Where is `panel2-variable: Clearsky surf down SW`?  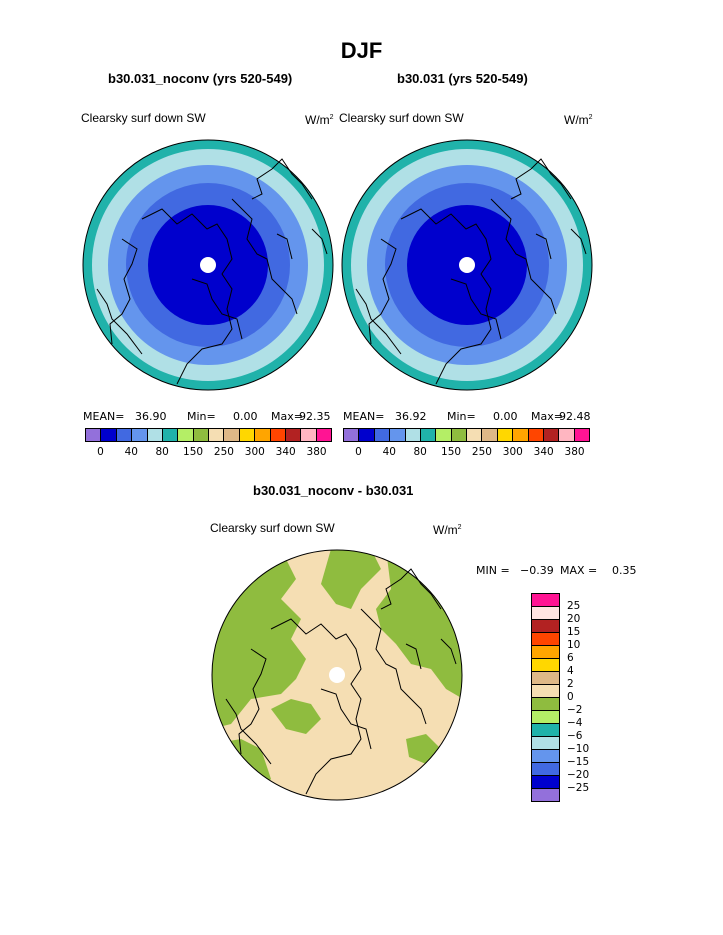 panel2-variable: Clearsky surf down SW is located at coordinates (401, 118).